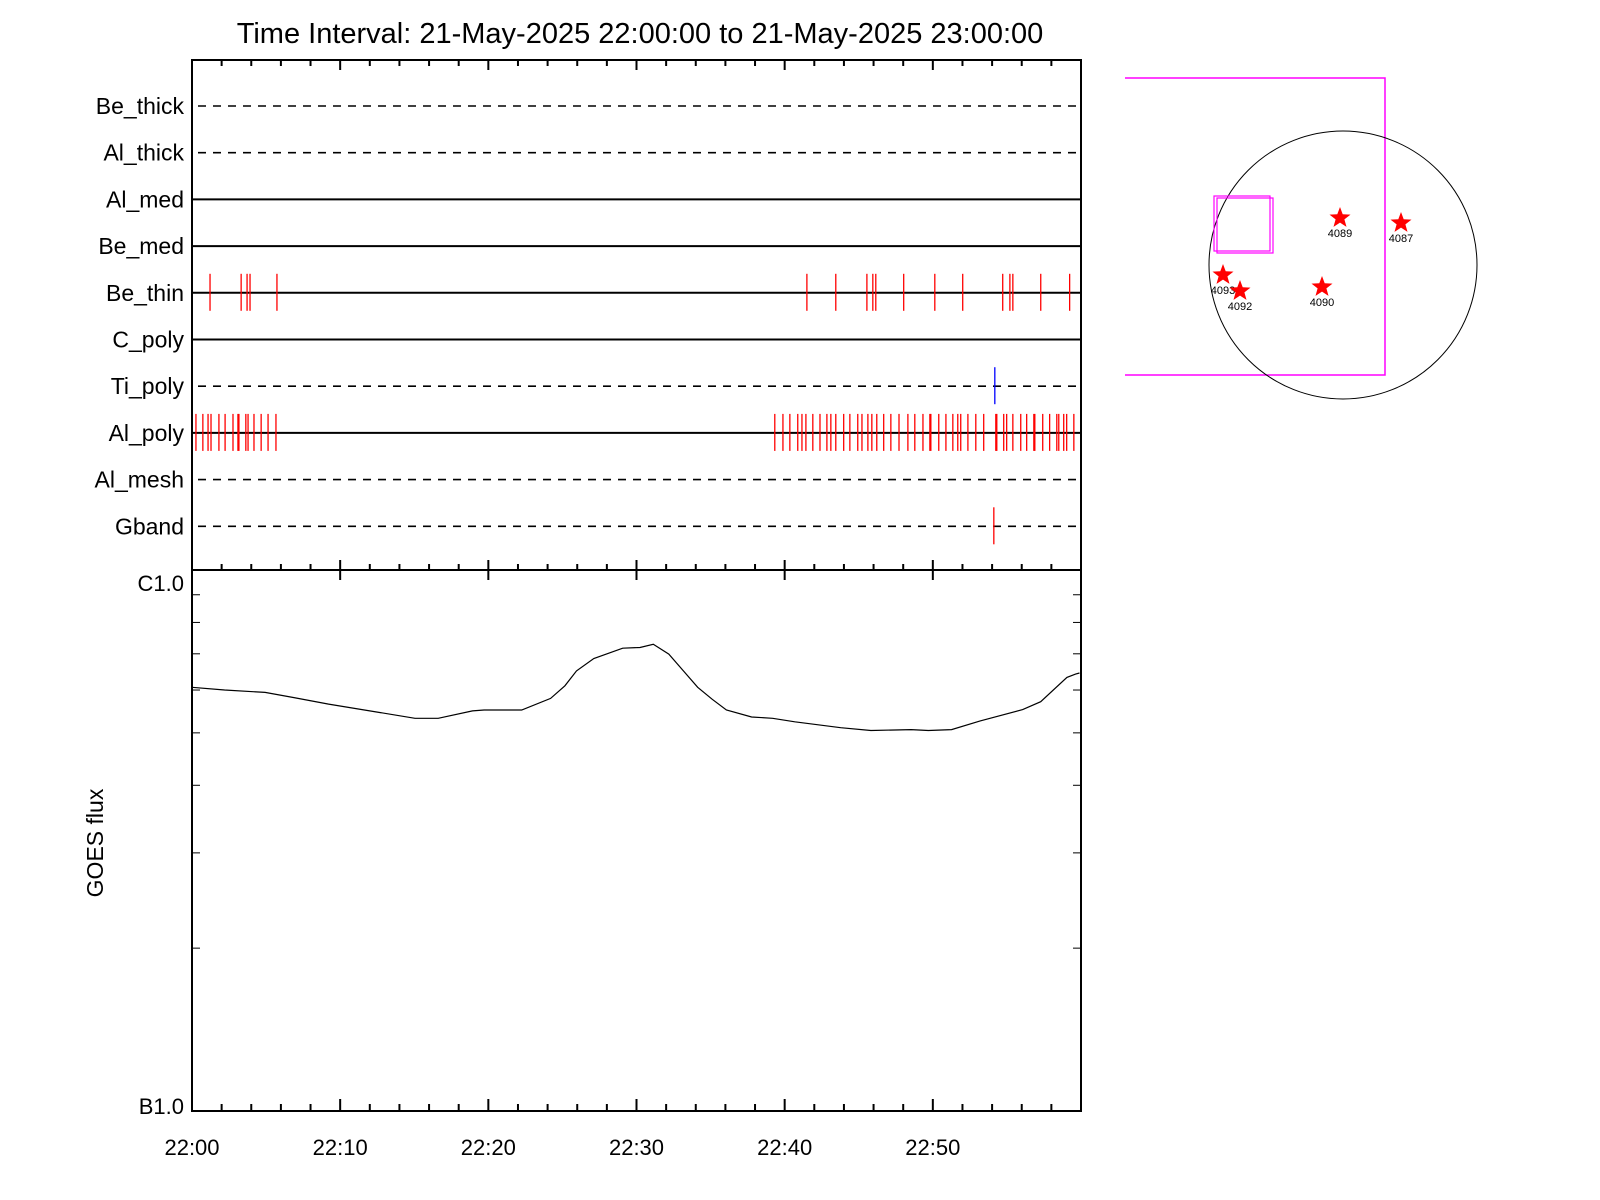 The width and height of the screenshot is (1600, 1200). I want to click on active-region-label: 4089, so click(1340, 234).